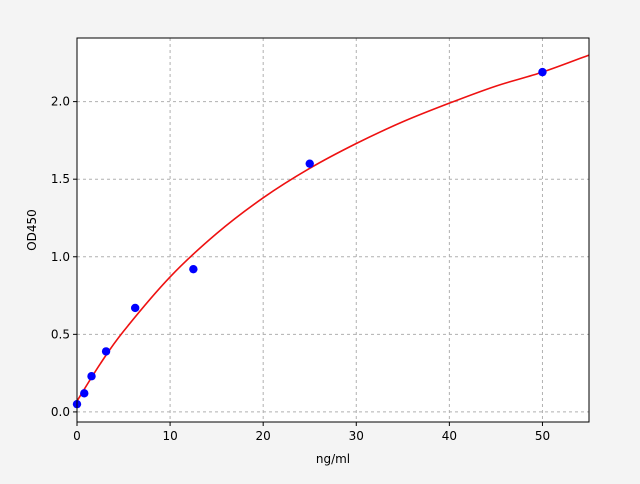 The width and height of the screenshot is (640, 484). Describe the element at coordinates (60, 179) in the screenshot. I see `y-tick-label: 1.5` at that location.